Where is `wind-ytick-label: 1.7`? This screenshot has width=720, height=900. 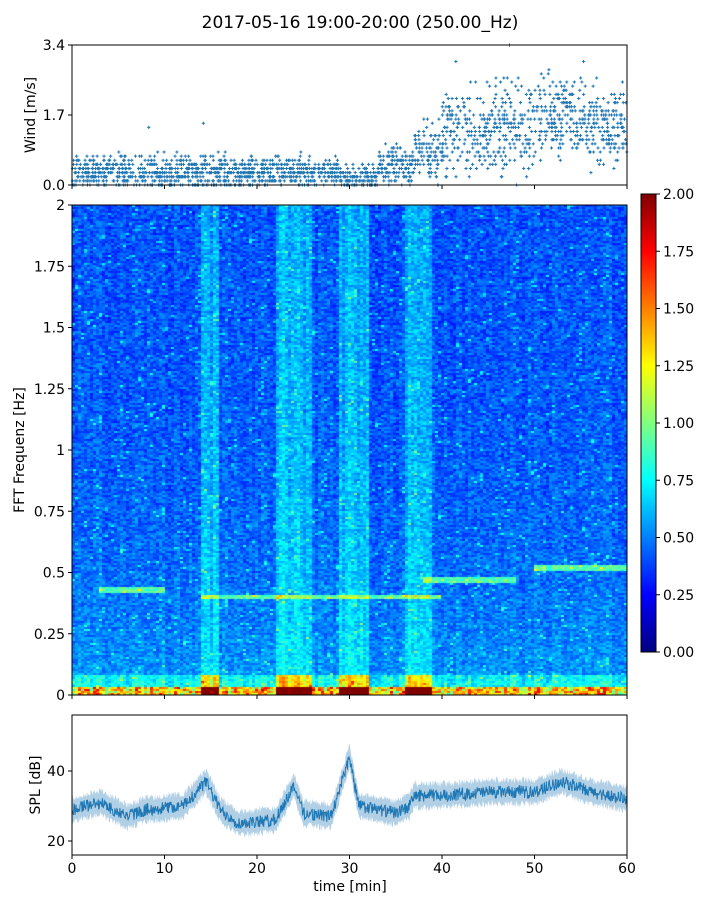 wind-ytick-label: 1.7 is located at coordinates (54, 116).